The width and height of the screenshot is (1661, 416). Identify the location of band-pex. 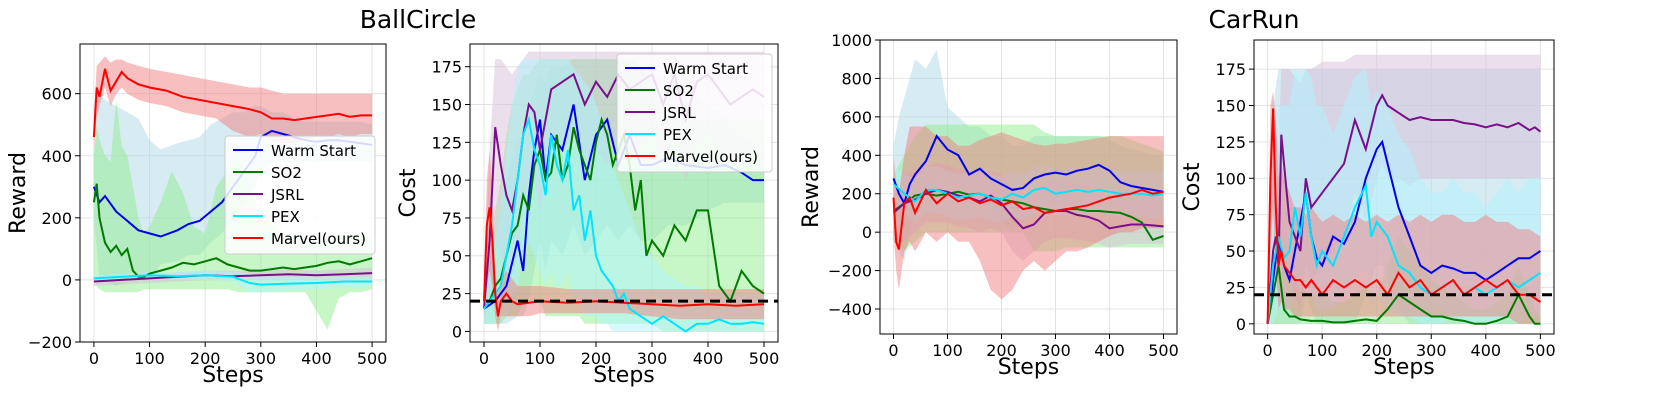
(624, 195).